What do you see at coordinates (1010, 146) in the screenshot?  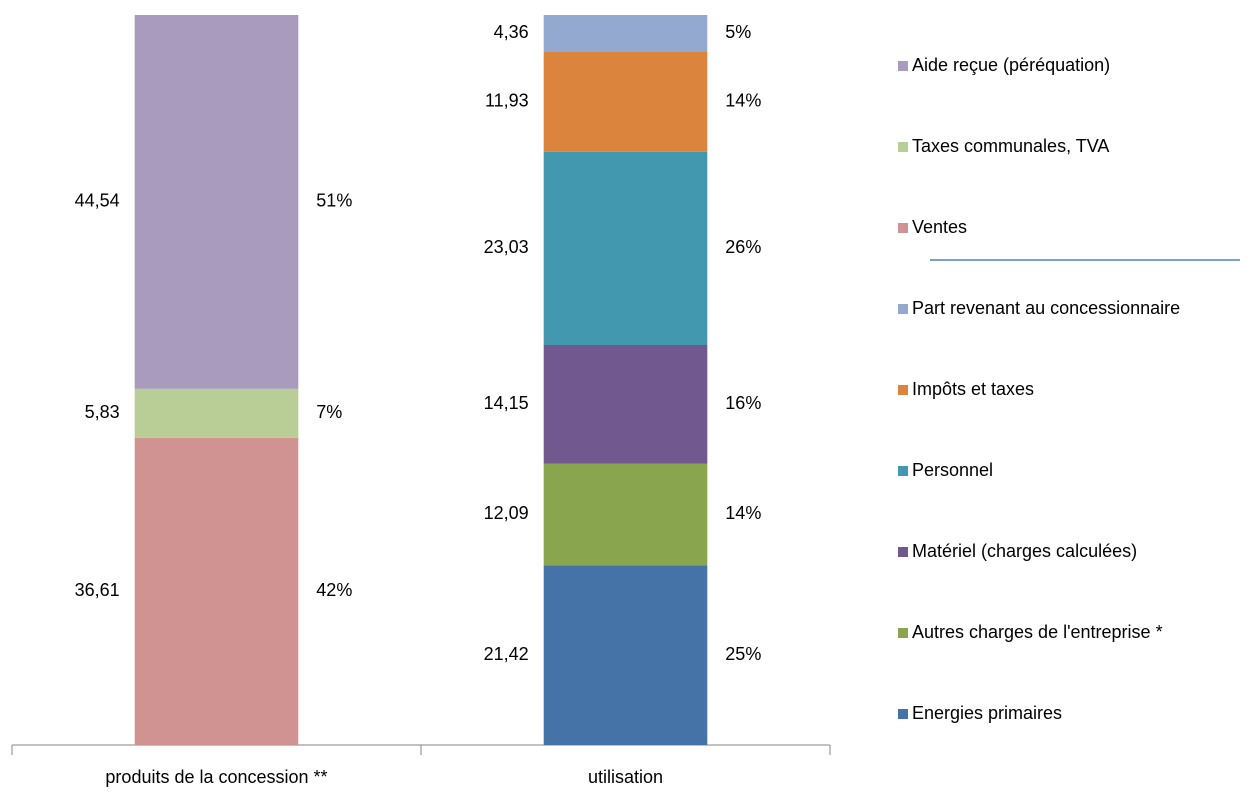 I see `legend-label: Taxes communales, TVA` at bounding box center [1010, 146].